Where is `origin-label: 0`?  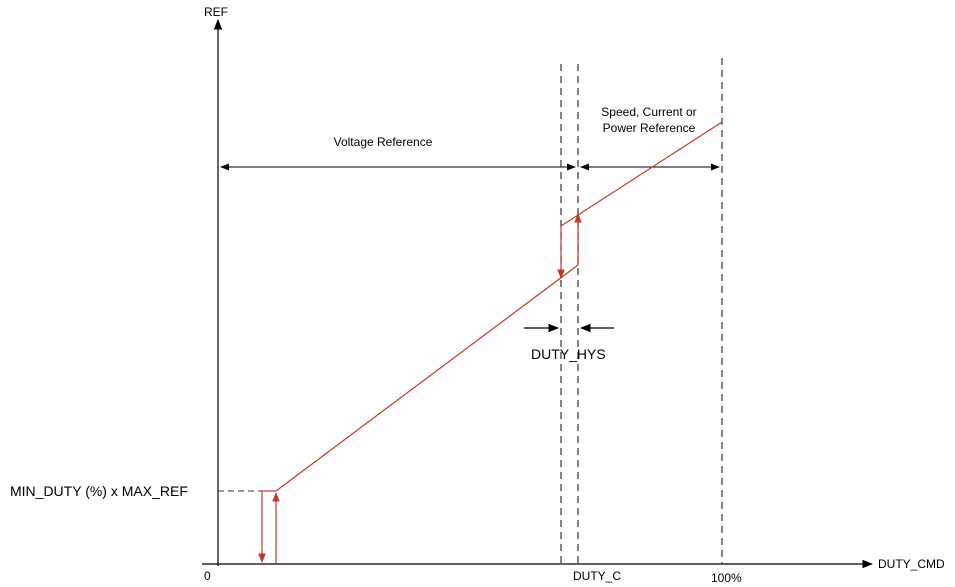 origin-label: 0 is located at coordinates (207, 576).